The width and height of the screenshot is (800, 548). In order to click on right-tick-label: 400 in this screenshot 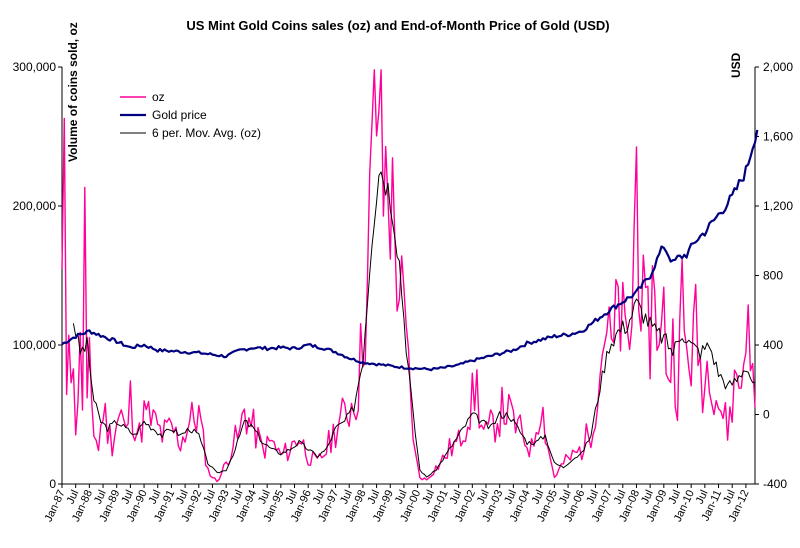, I will do `click(773, 345)`.